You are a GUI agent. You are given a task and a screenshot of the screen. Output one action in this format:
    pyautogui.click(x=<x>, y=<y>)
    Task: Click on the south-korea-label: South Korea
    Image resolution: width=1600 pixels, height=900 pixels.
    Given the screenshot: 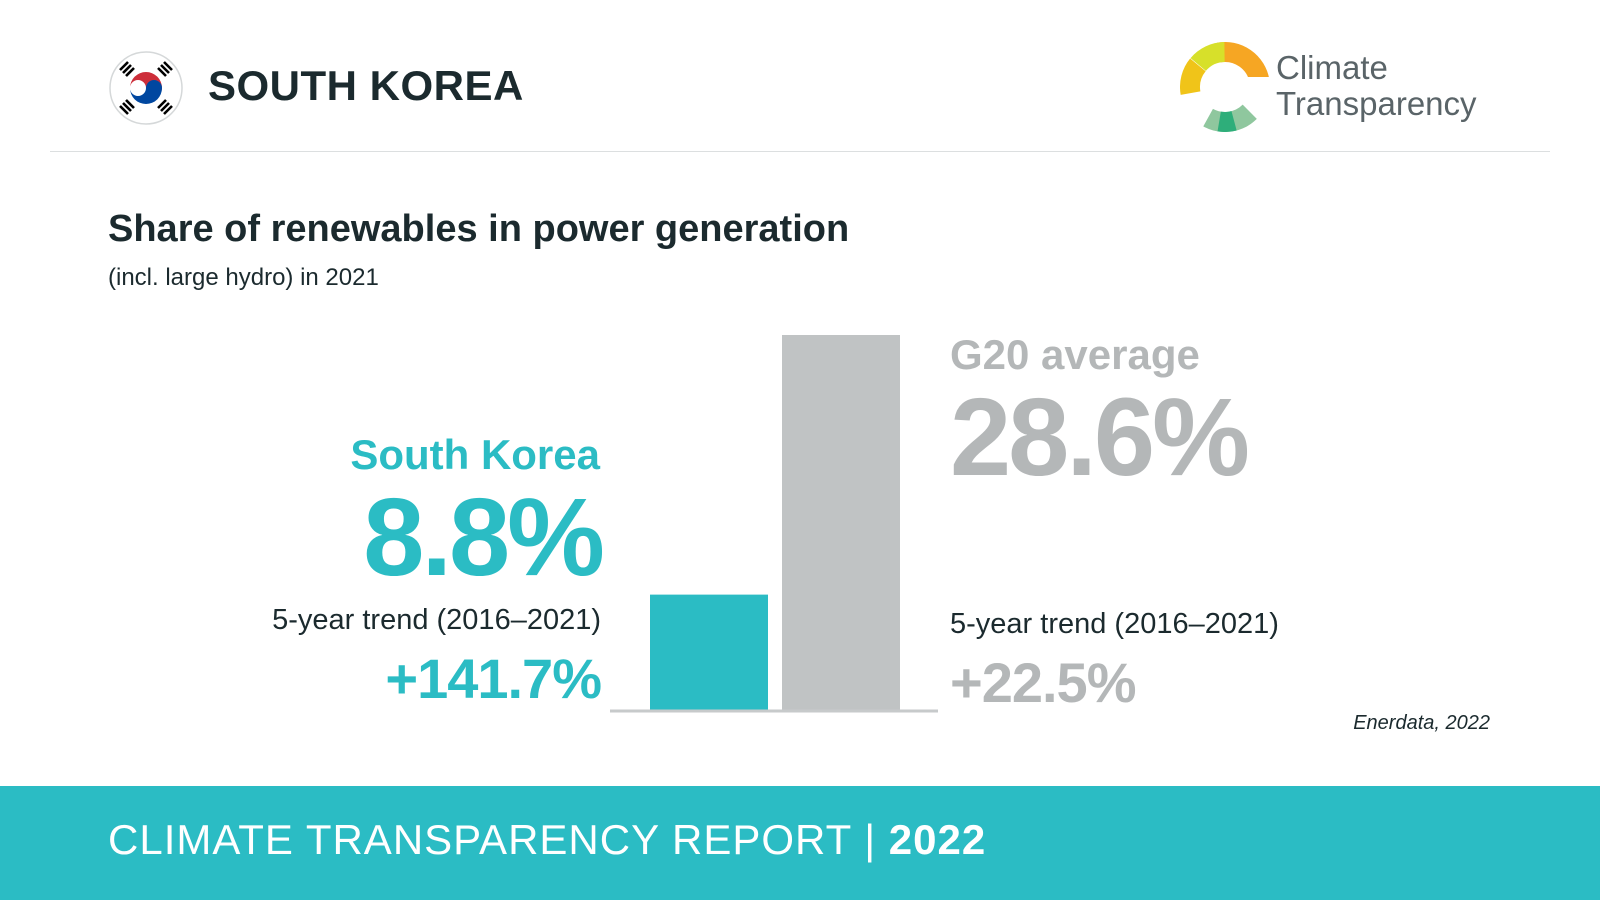 What is the action you would take?
    pyautogui.click(x=475, y=454)
    